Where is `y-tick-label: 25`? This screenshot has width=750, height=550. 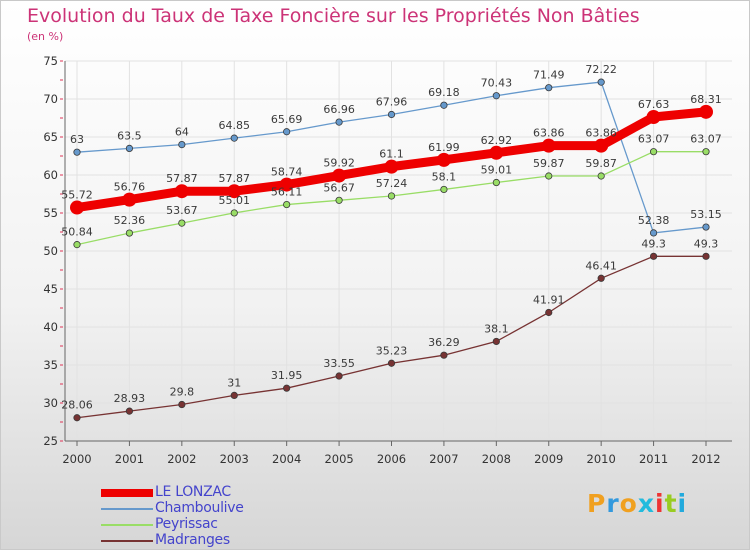 y-tick-label: 25 is located at coordinates (50, 441).